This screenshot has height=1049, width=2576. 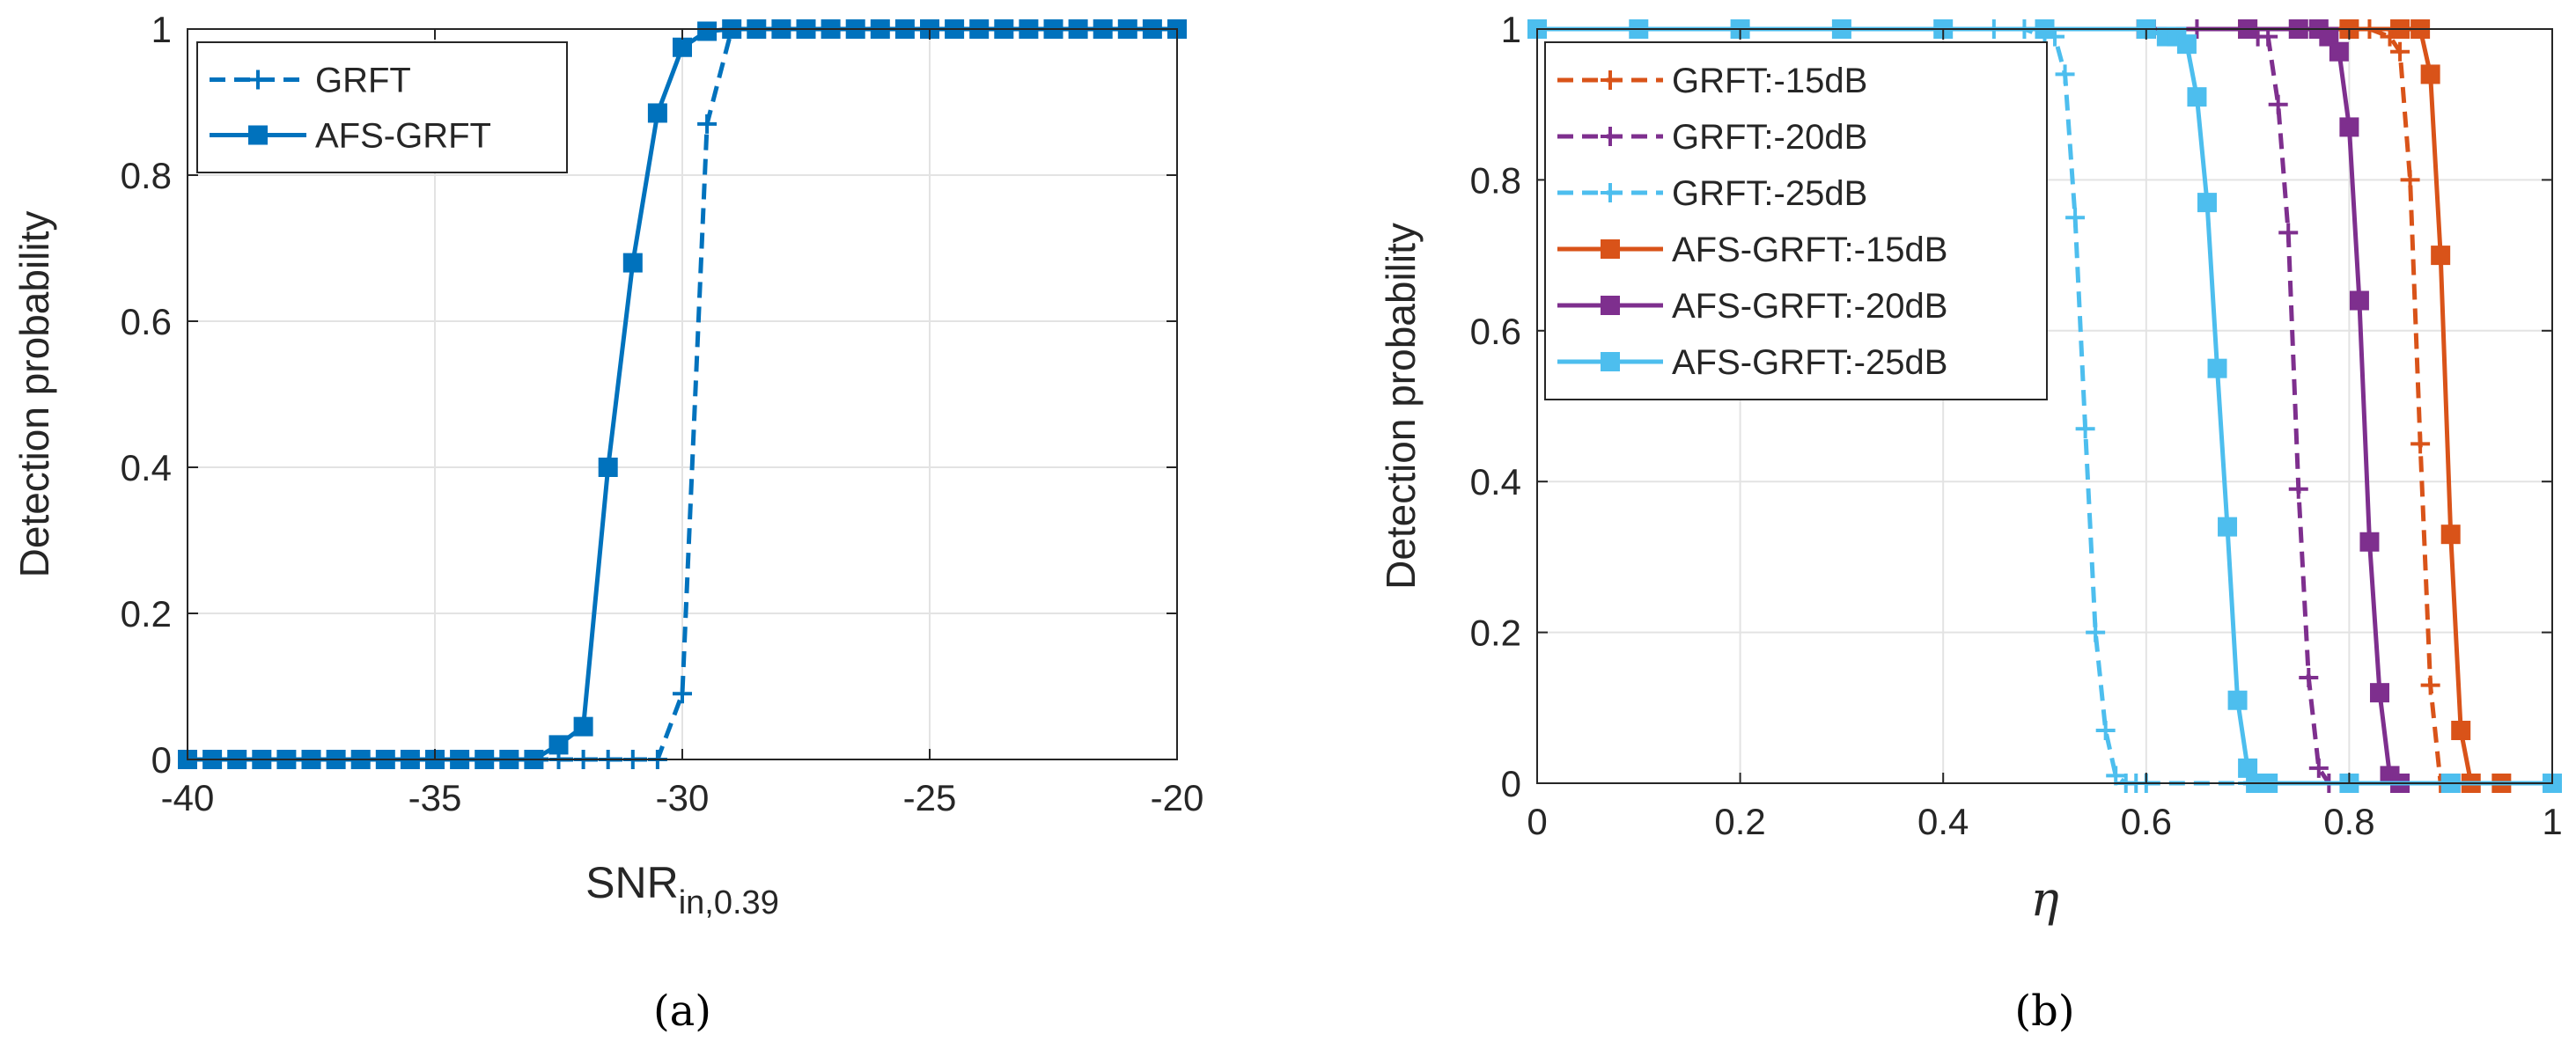 I want to click on chart0-legend: GRFT AFS-GRFT, so click(x=382, y=107).